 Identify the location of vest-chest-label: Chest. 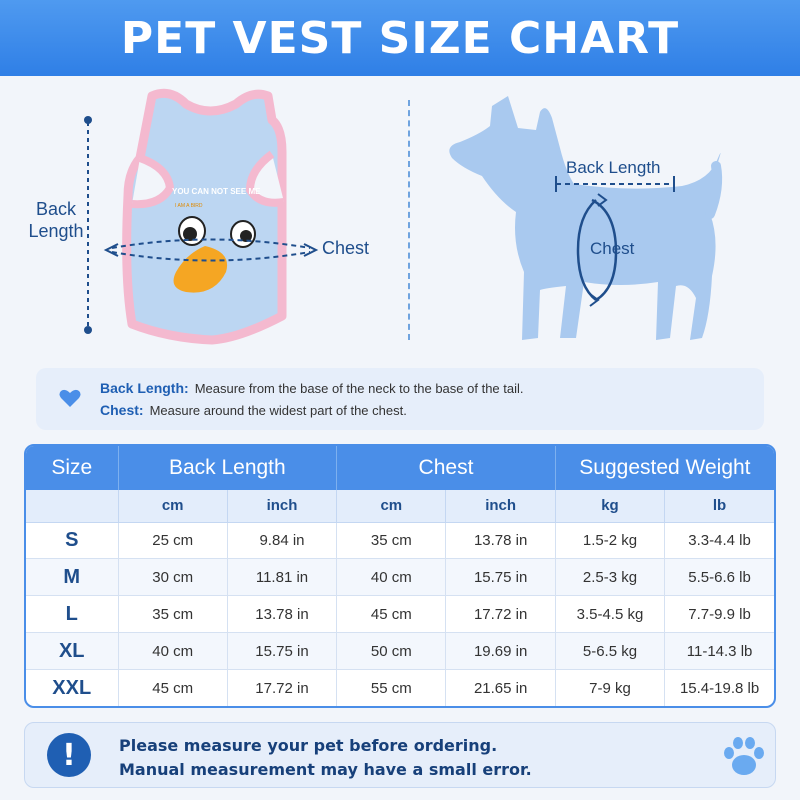
(346, 248).